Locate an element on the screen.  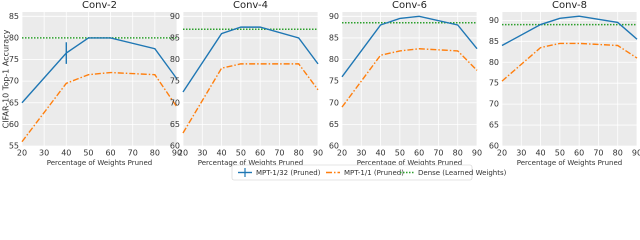
chart-title: Conv-2 is located at coordinates (99, 5).